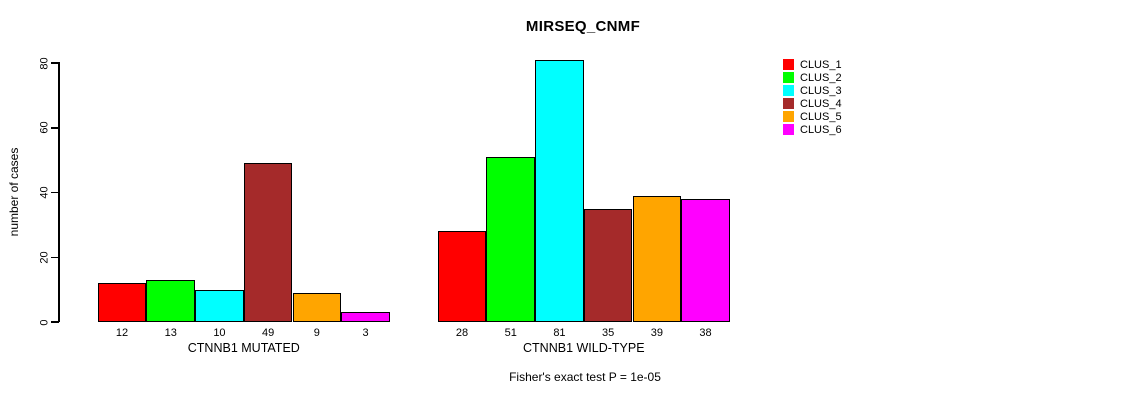  Describe the element at coordinates (821, 104) in the screenshot. I see `legend-label: CLUS_4` at that location.